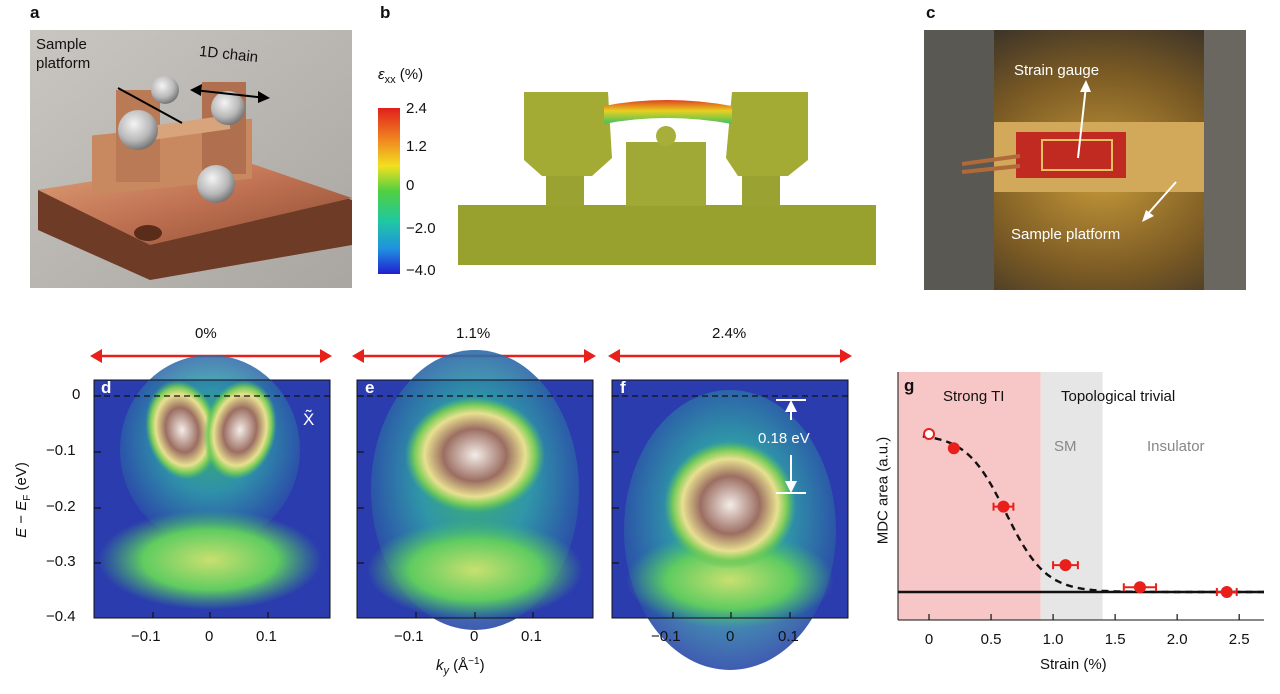  I want to click on panel-f-letter: f, so click(623, 387).